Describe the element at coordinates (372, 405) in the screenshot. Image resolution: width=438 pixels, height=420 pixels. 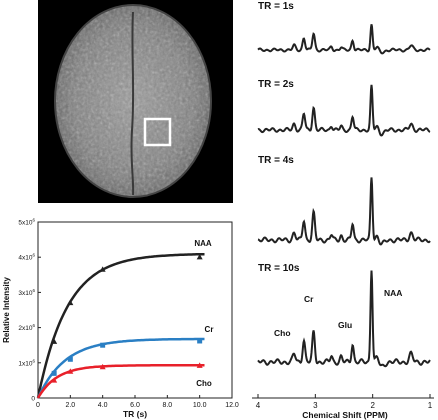
I see `spectra-x-tick-label: 2` at that location.